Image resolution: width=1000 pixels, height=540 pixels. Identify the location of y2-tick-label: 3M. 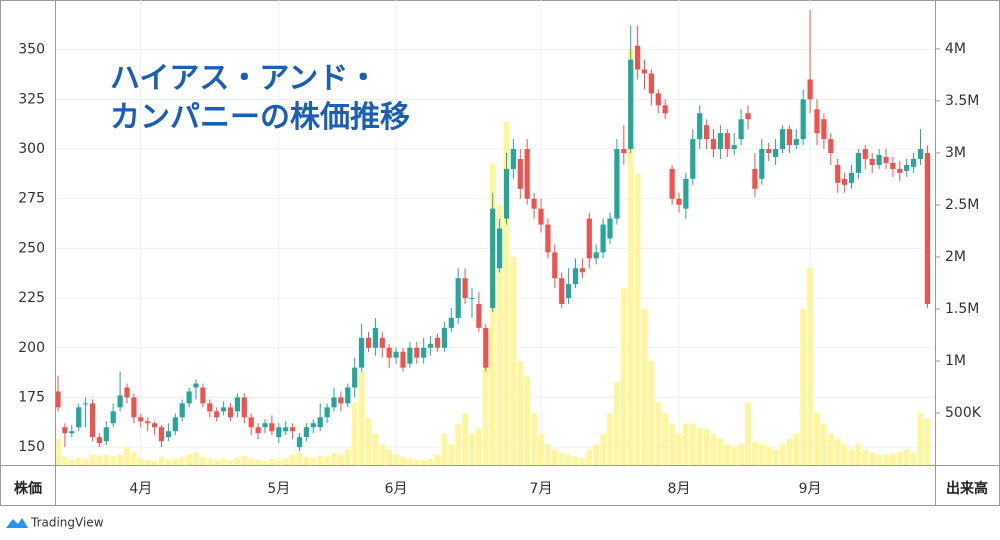
(955, 153).